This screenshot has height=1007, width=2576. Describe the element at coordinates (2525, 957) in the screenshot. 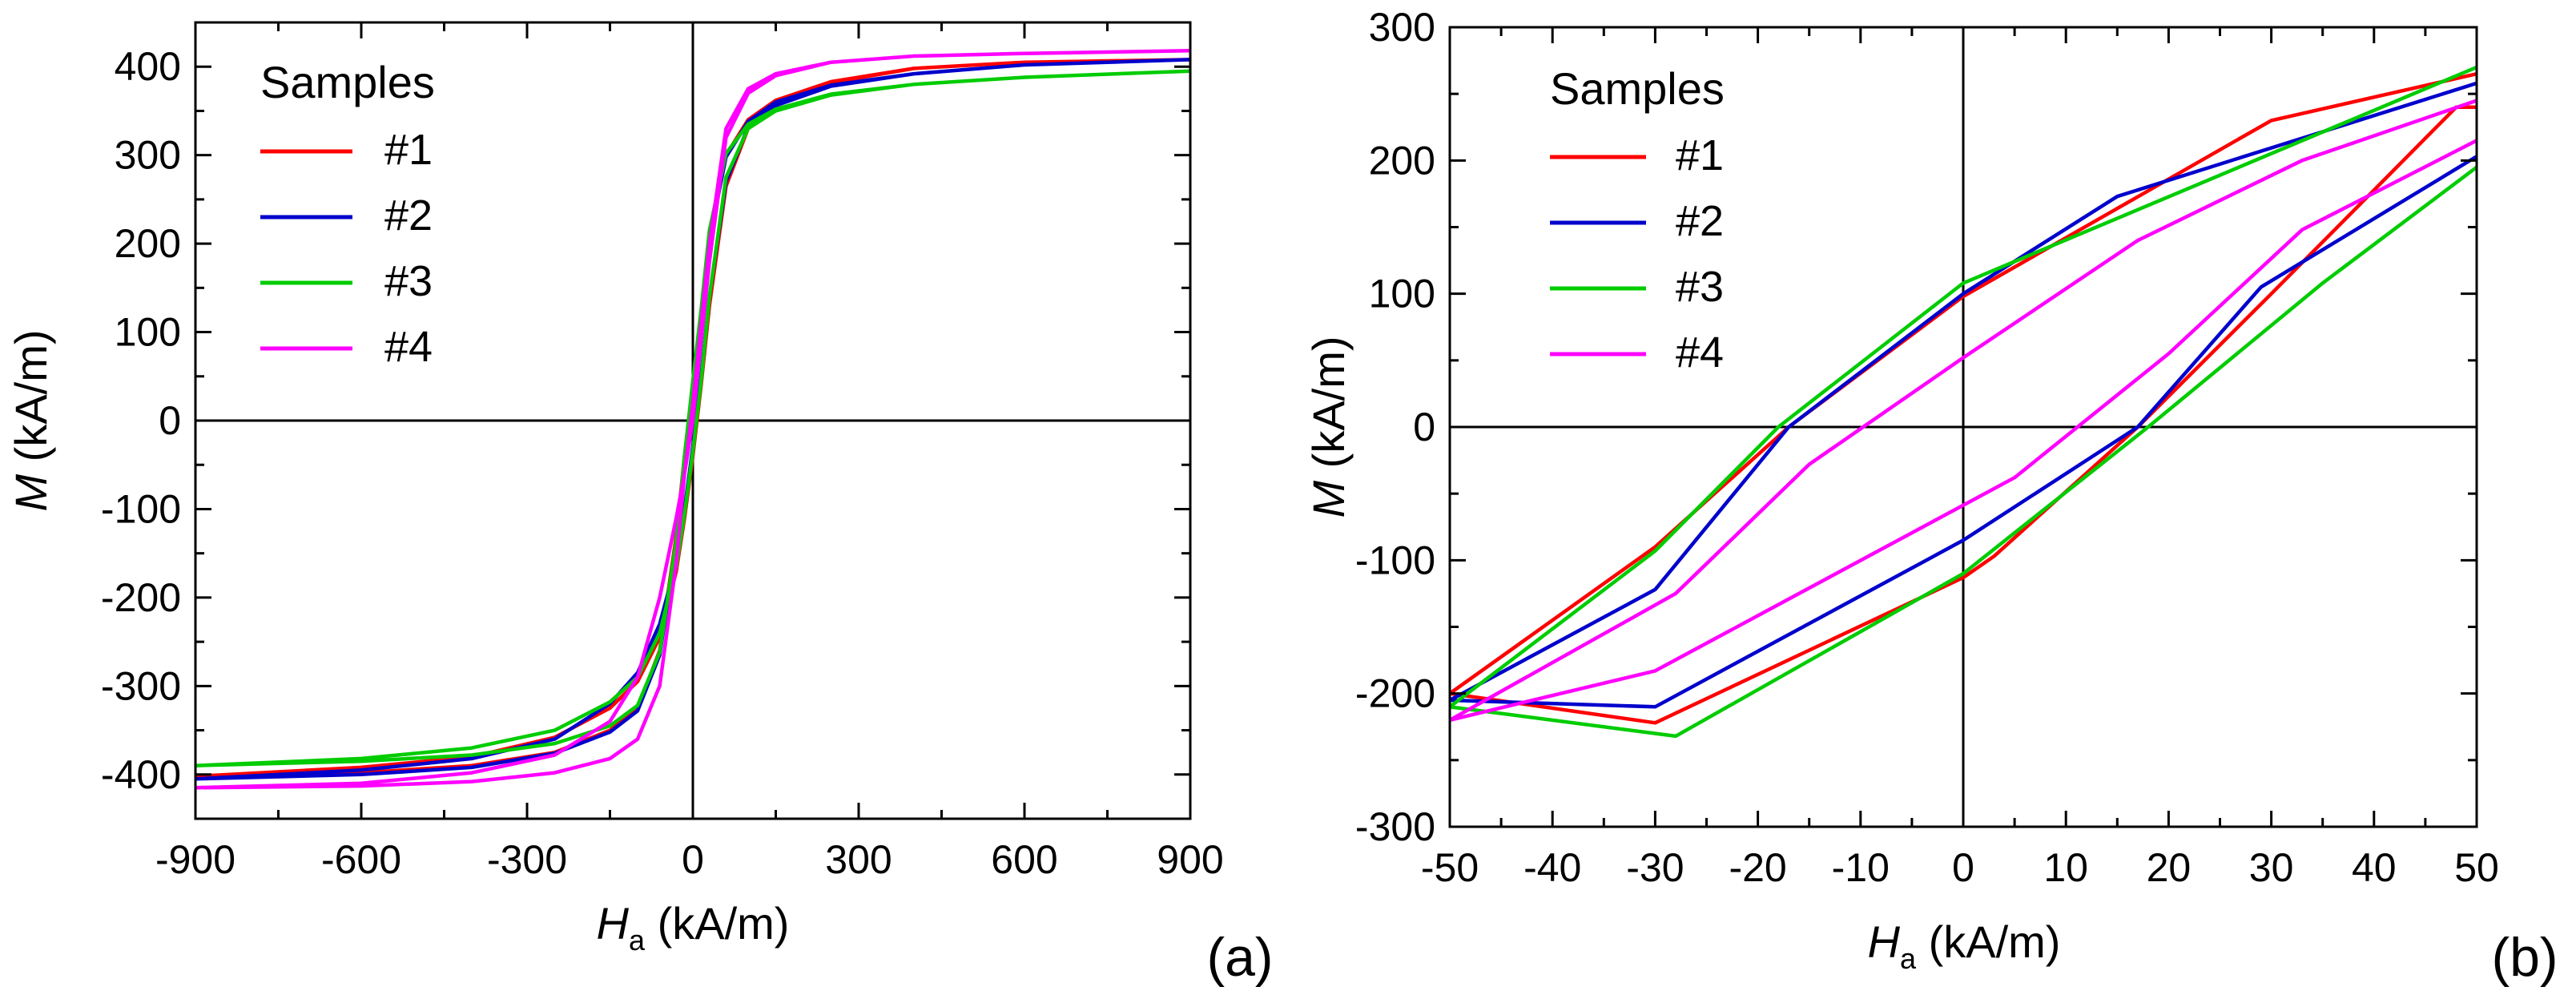

I see `panel-label: (b)` at that location.